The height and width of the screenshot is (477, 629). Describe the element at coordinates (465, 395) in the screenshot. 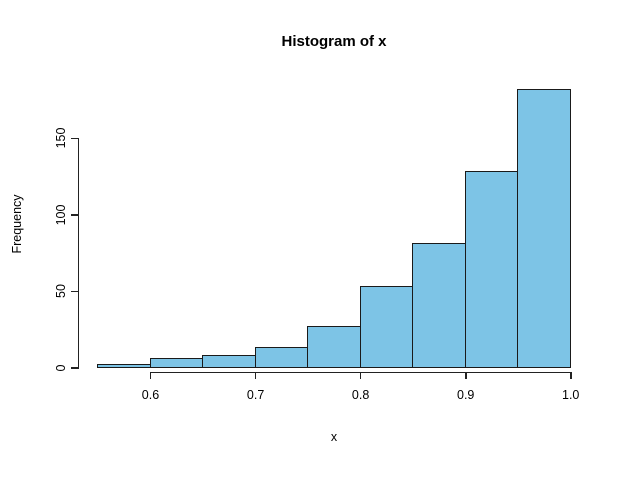

I see `x-tick-label: 0.9` at that location.